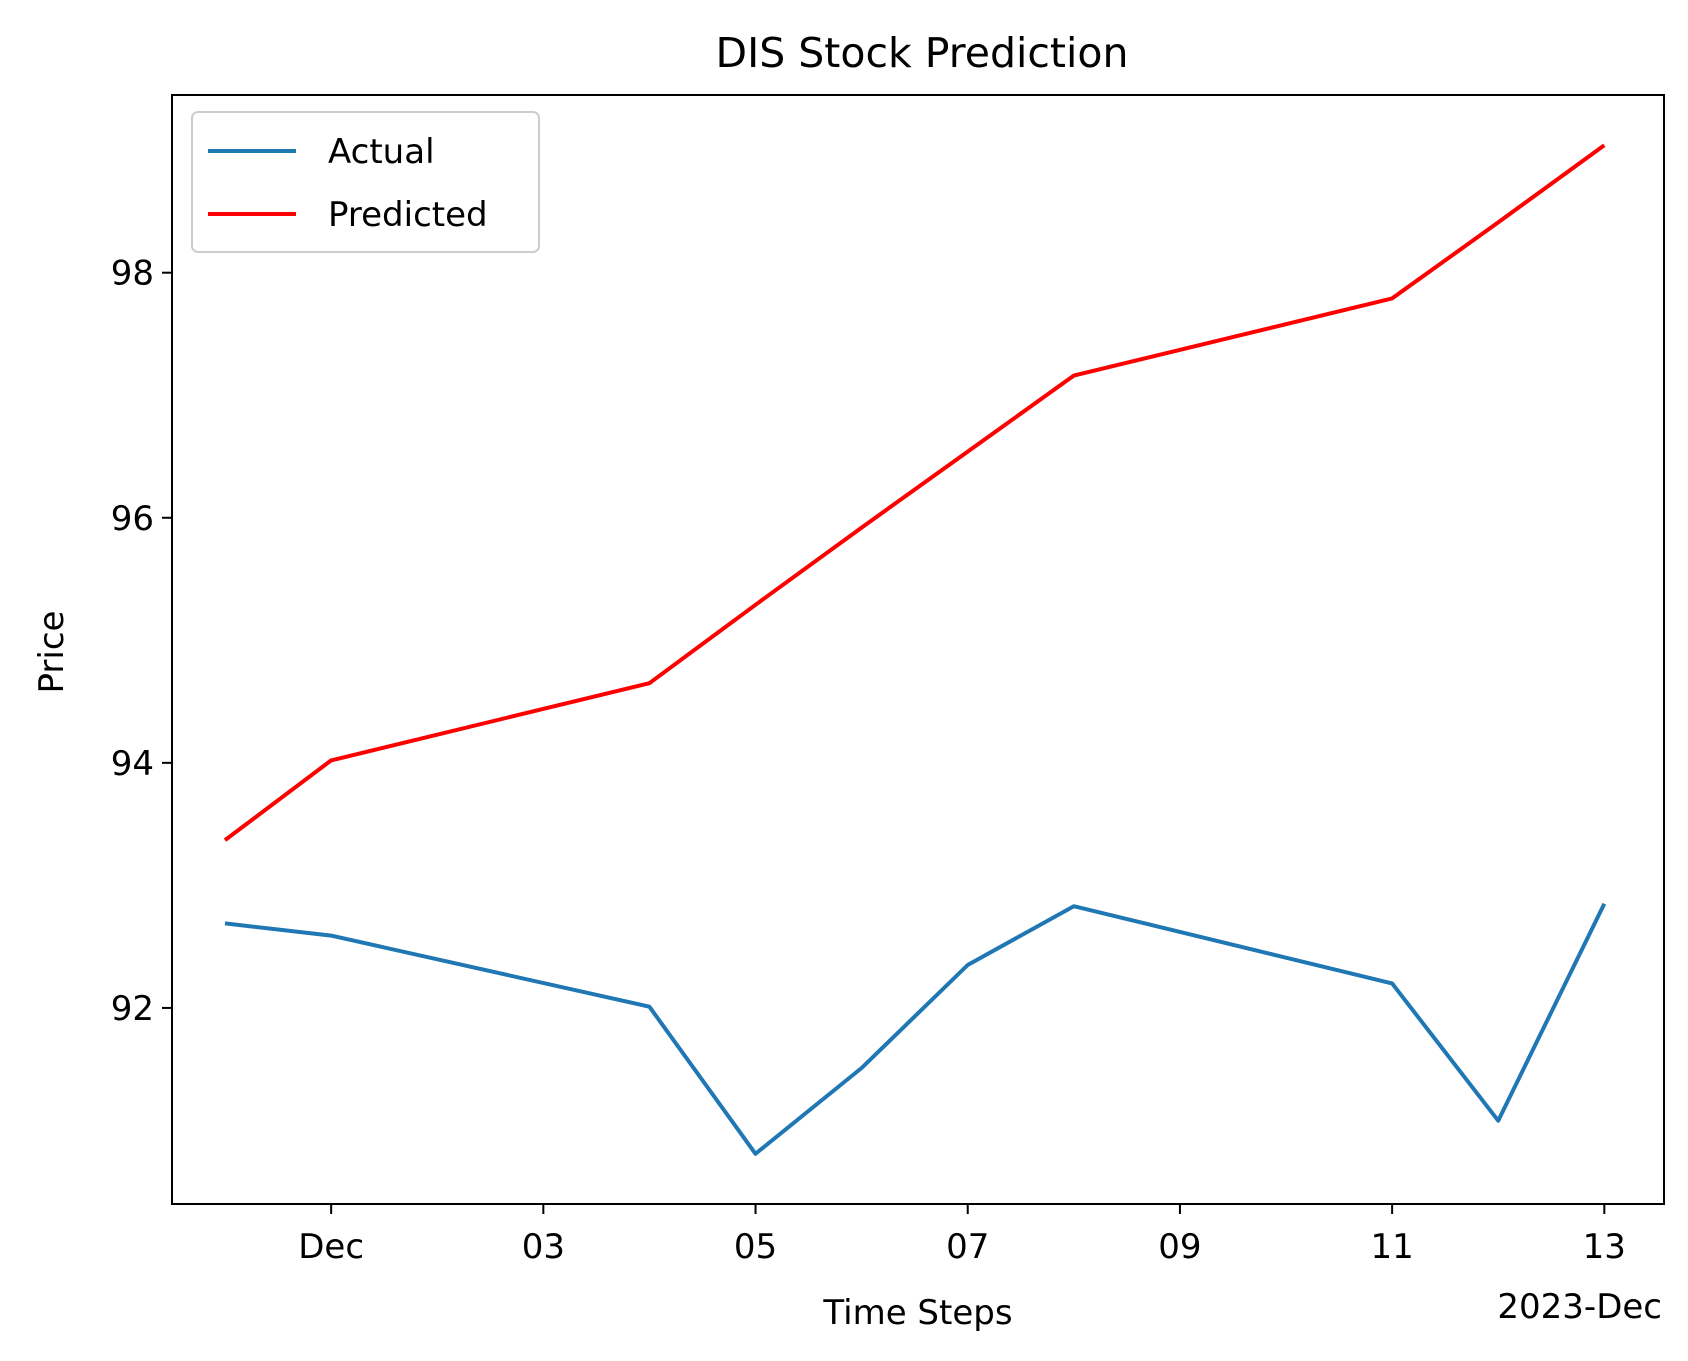 Image resolution: width=1688 pixels, height=1361 pixels. I want to click on y-tick-label: 92, so click(132, 1009).